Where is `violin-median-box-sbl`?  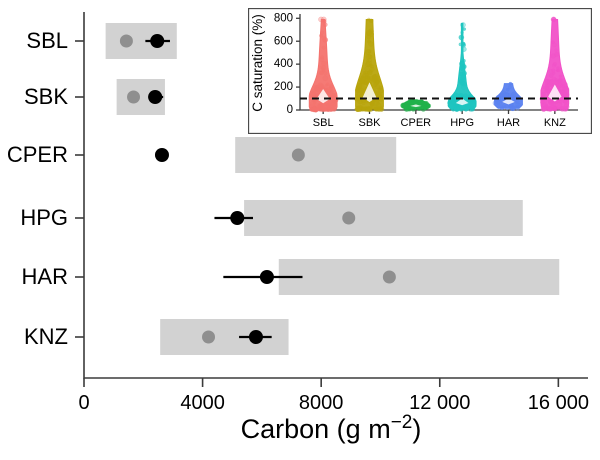
violin-median-box-sbl is located at coordinates (323, 96).